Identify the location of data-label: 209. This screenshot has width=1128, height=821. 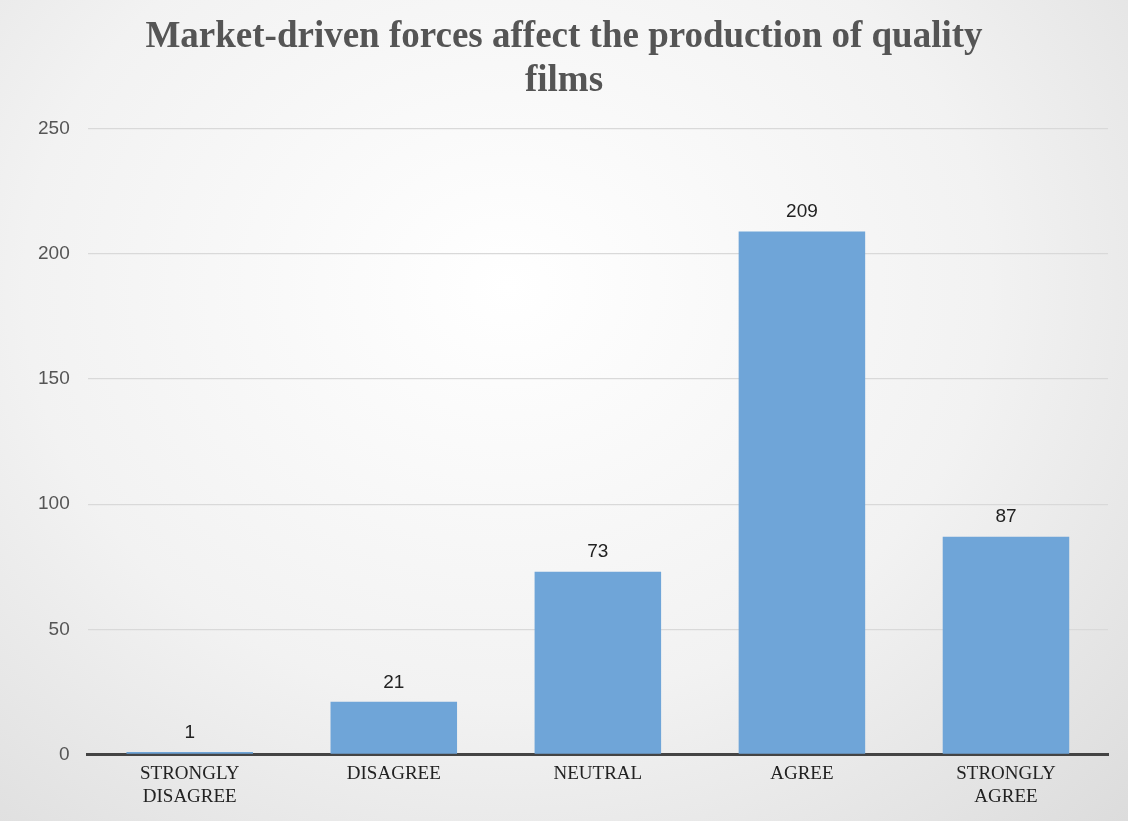
(802, 211).